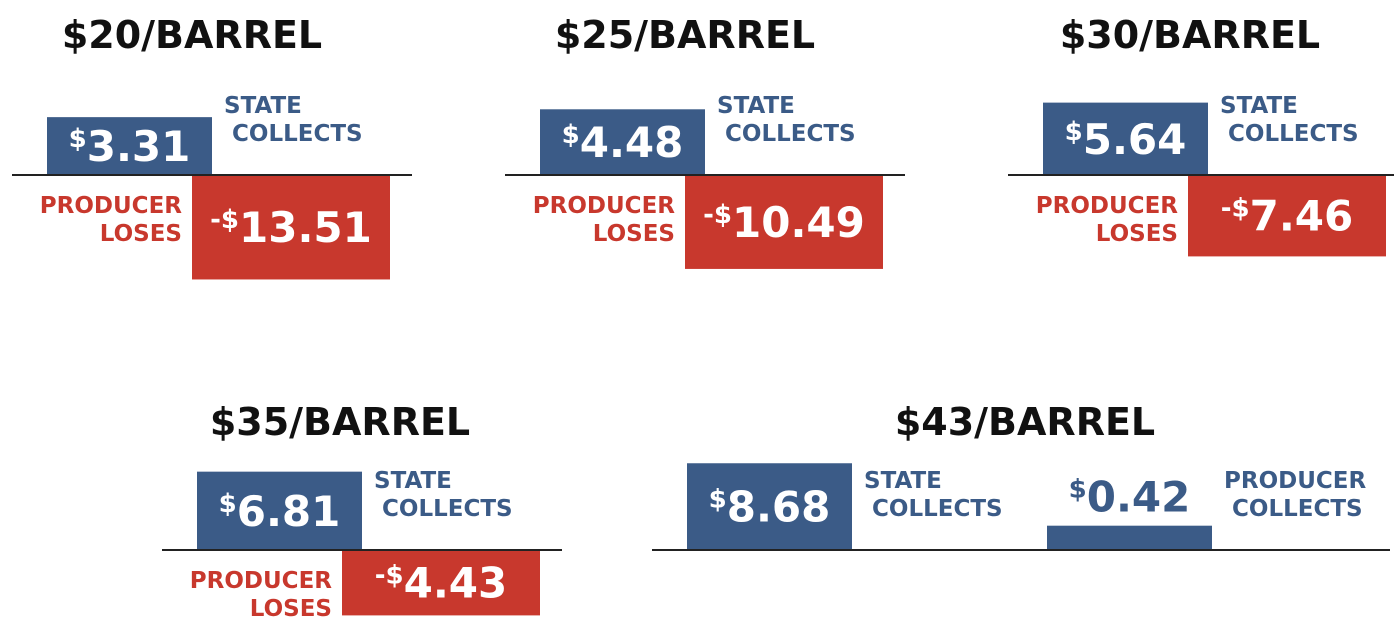  I want to click on chart-title: $43/BARREL, so click(1025, 422).